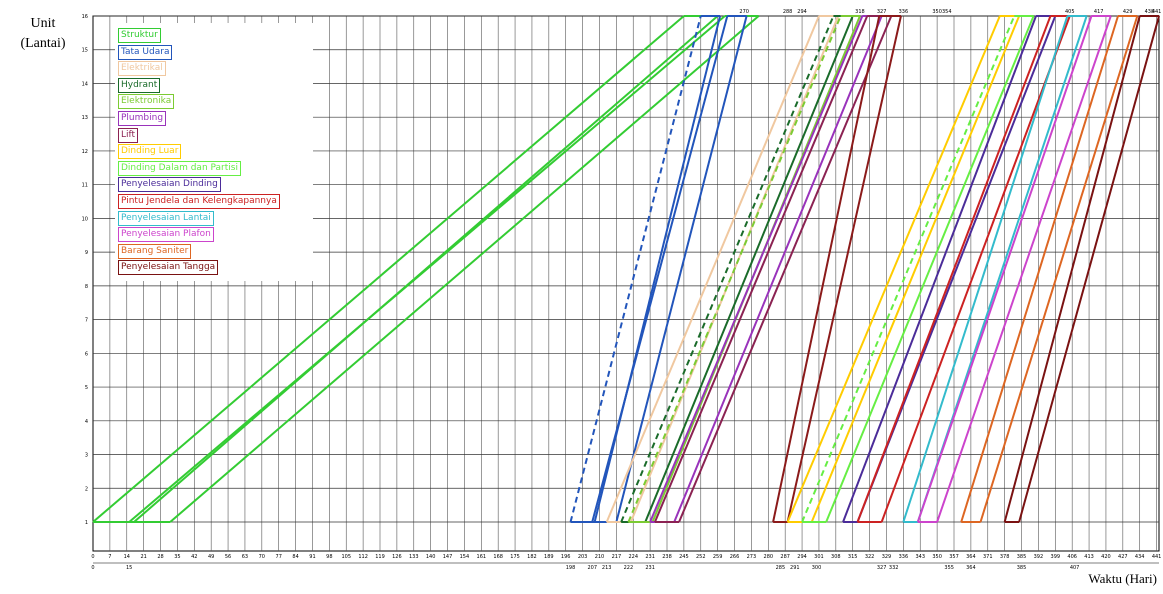  What do you see at coordinates (312, 557) in the screenshot?
I see `x-tick-label: 91` at bounding box center [312, 557].